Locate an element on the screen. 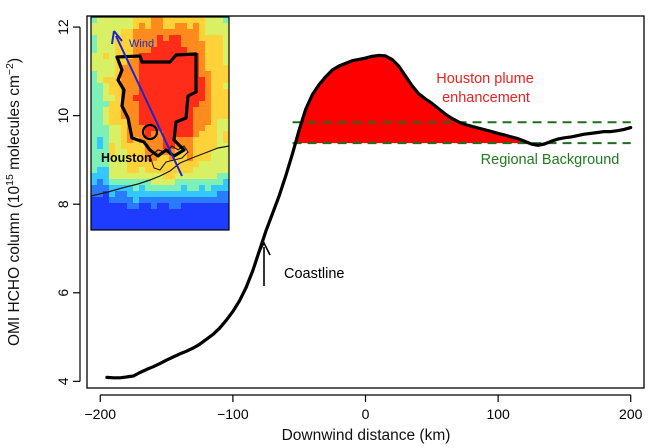 The width and height of the screenshot is (649, 448). x-axis-title: Downwind distance (km) is located at coordinates (366, 435).